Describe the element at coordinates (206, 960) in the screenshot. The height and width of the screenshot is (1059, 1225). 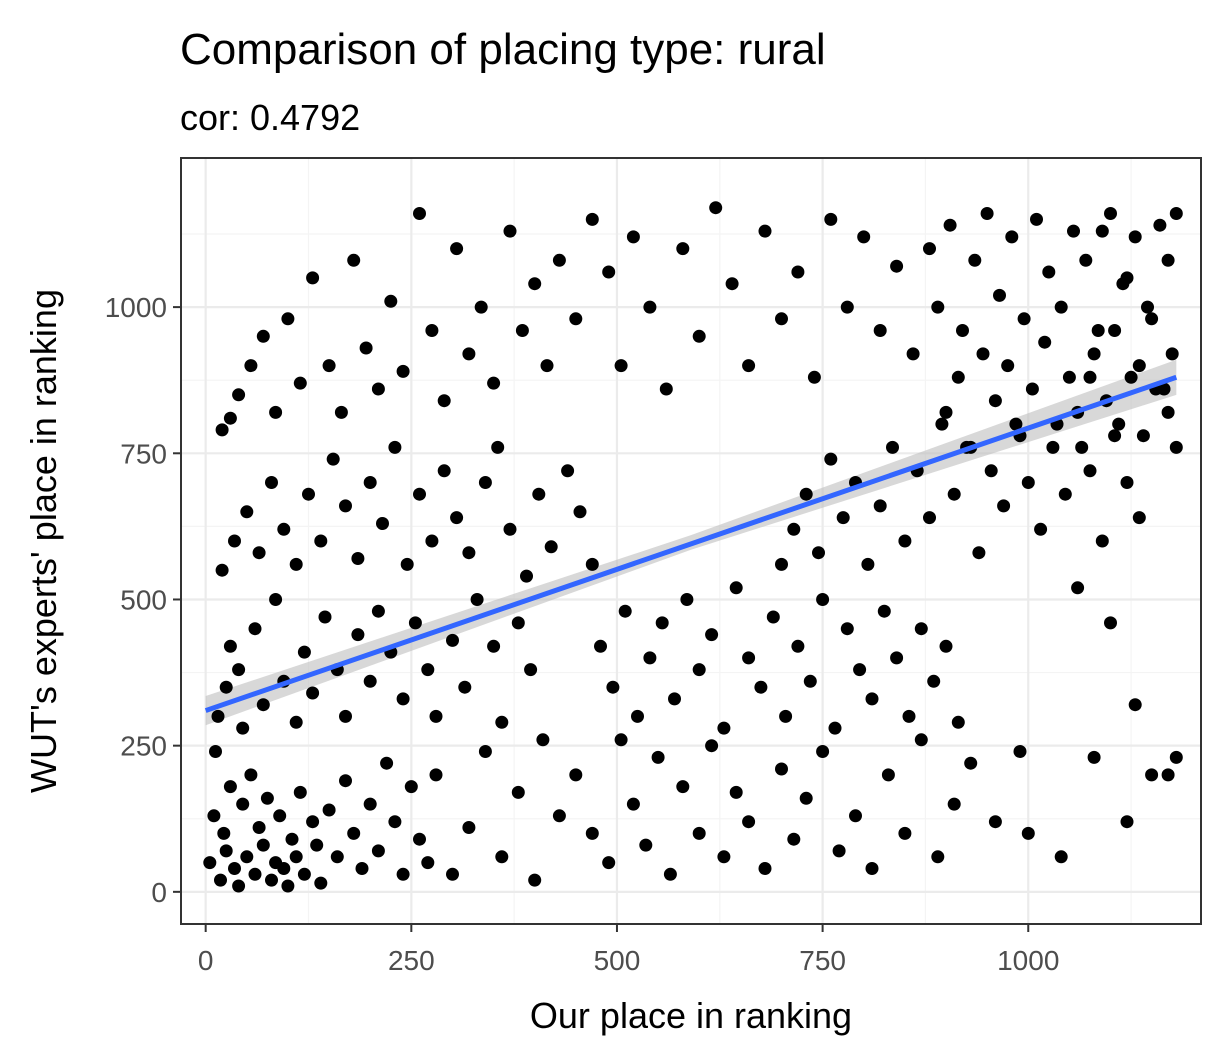
I see `x-tick-label: 0` at that location.